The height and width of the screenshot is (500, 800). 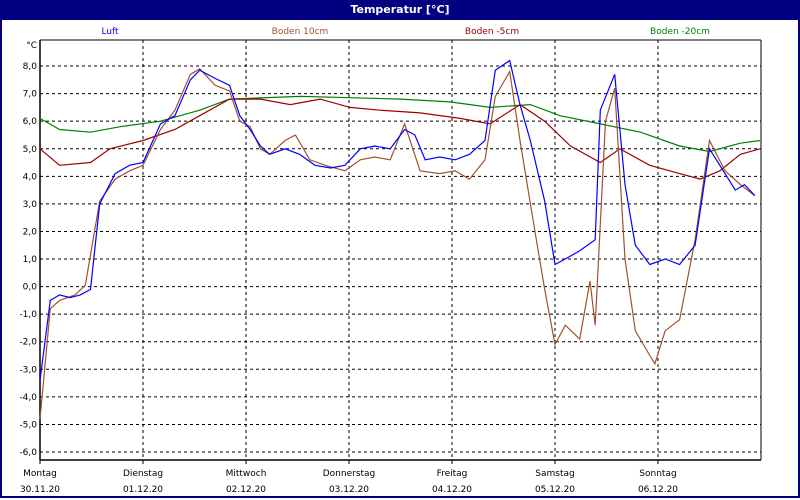 What do you see at coordinates (110, 32) in the screenshot?
I see `legend-entry: Luft` at bounding box center [110, 32].